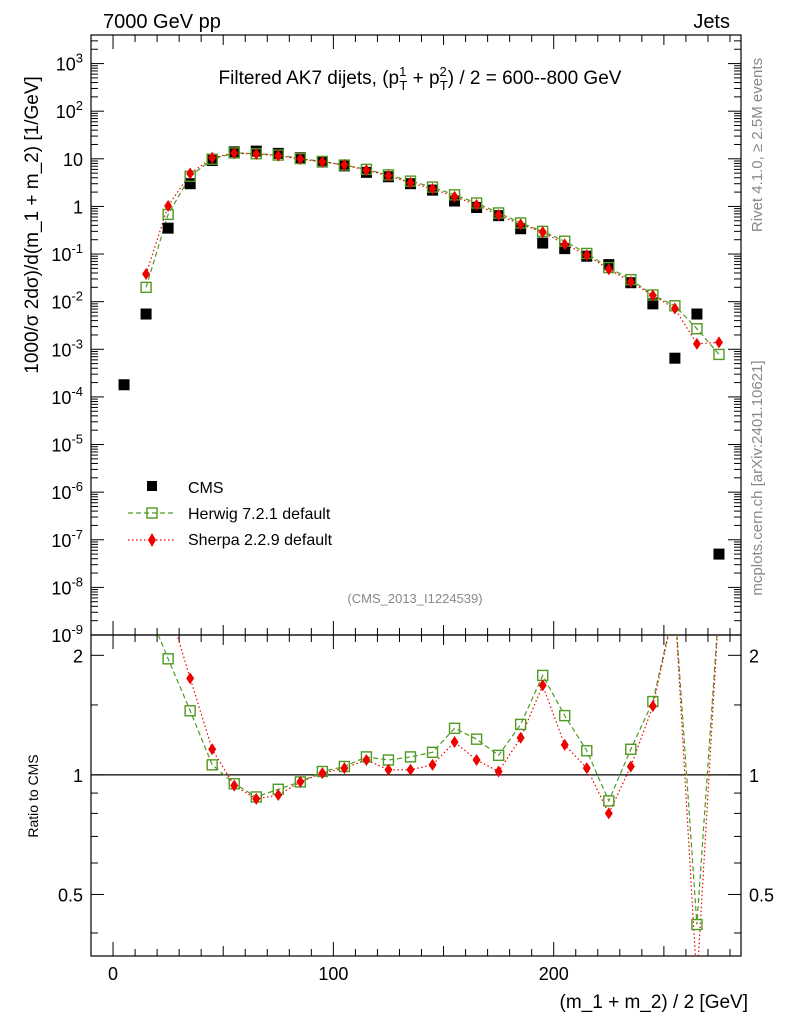 The height and width of the screenshot is (1024, 786). I want to click on y-tick-label: 10⁻⁶, so click(67, 491).